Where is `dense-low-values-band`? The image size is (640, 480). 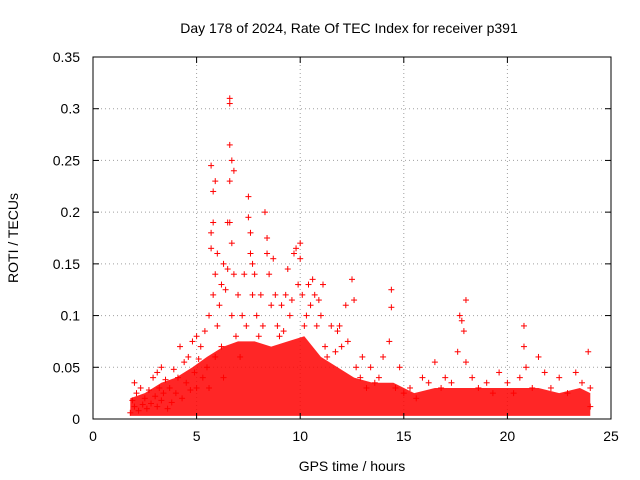
dense-low-values-band is located at coordinates (360, 376).